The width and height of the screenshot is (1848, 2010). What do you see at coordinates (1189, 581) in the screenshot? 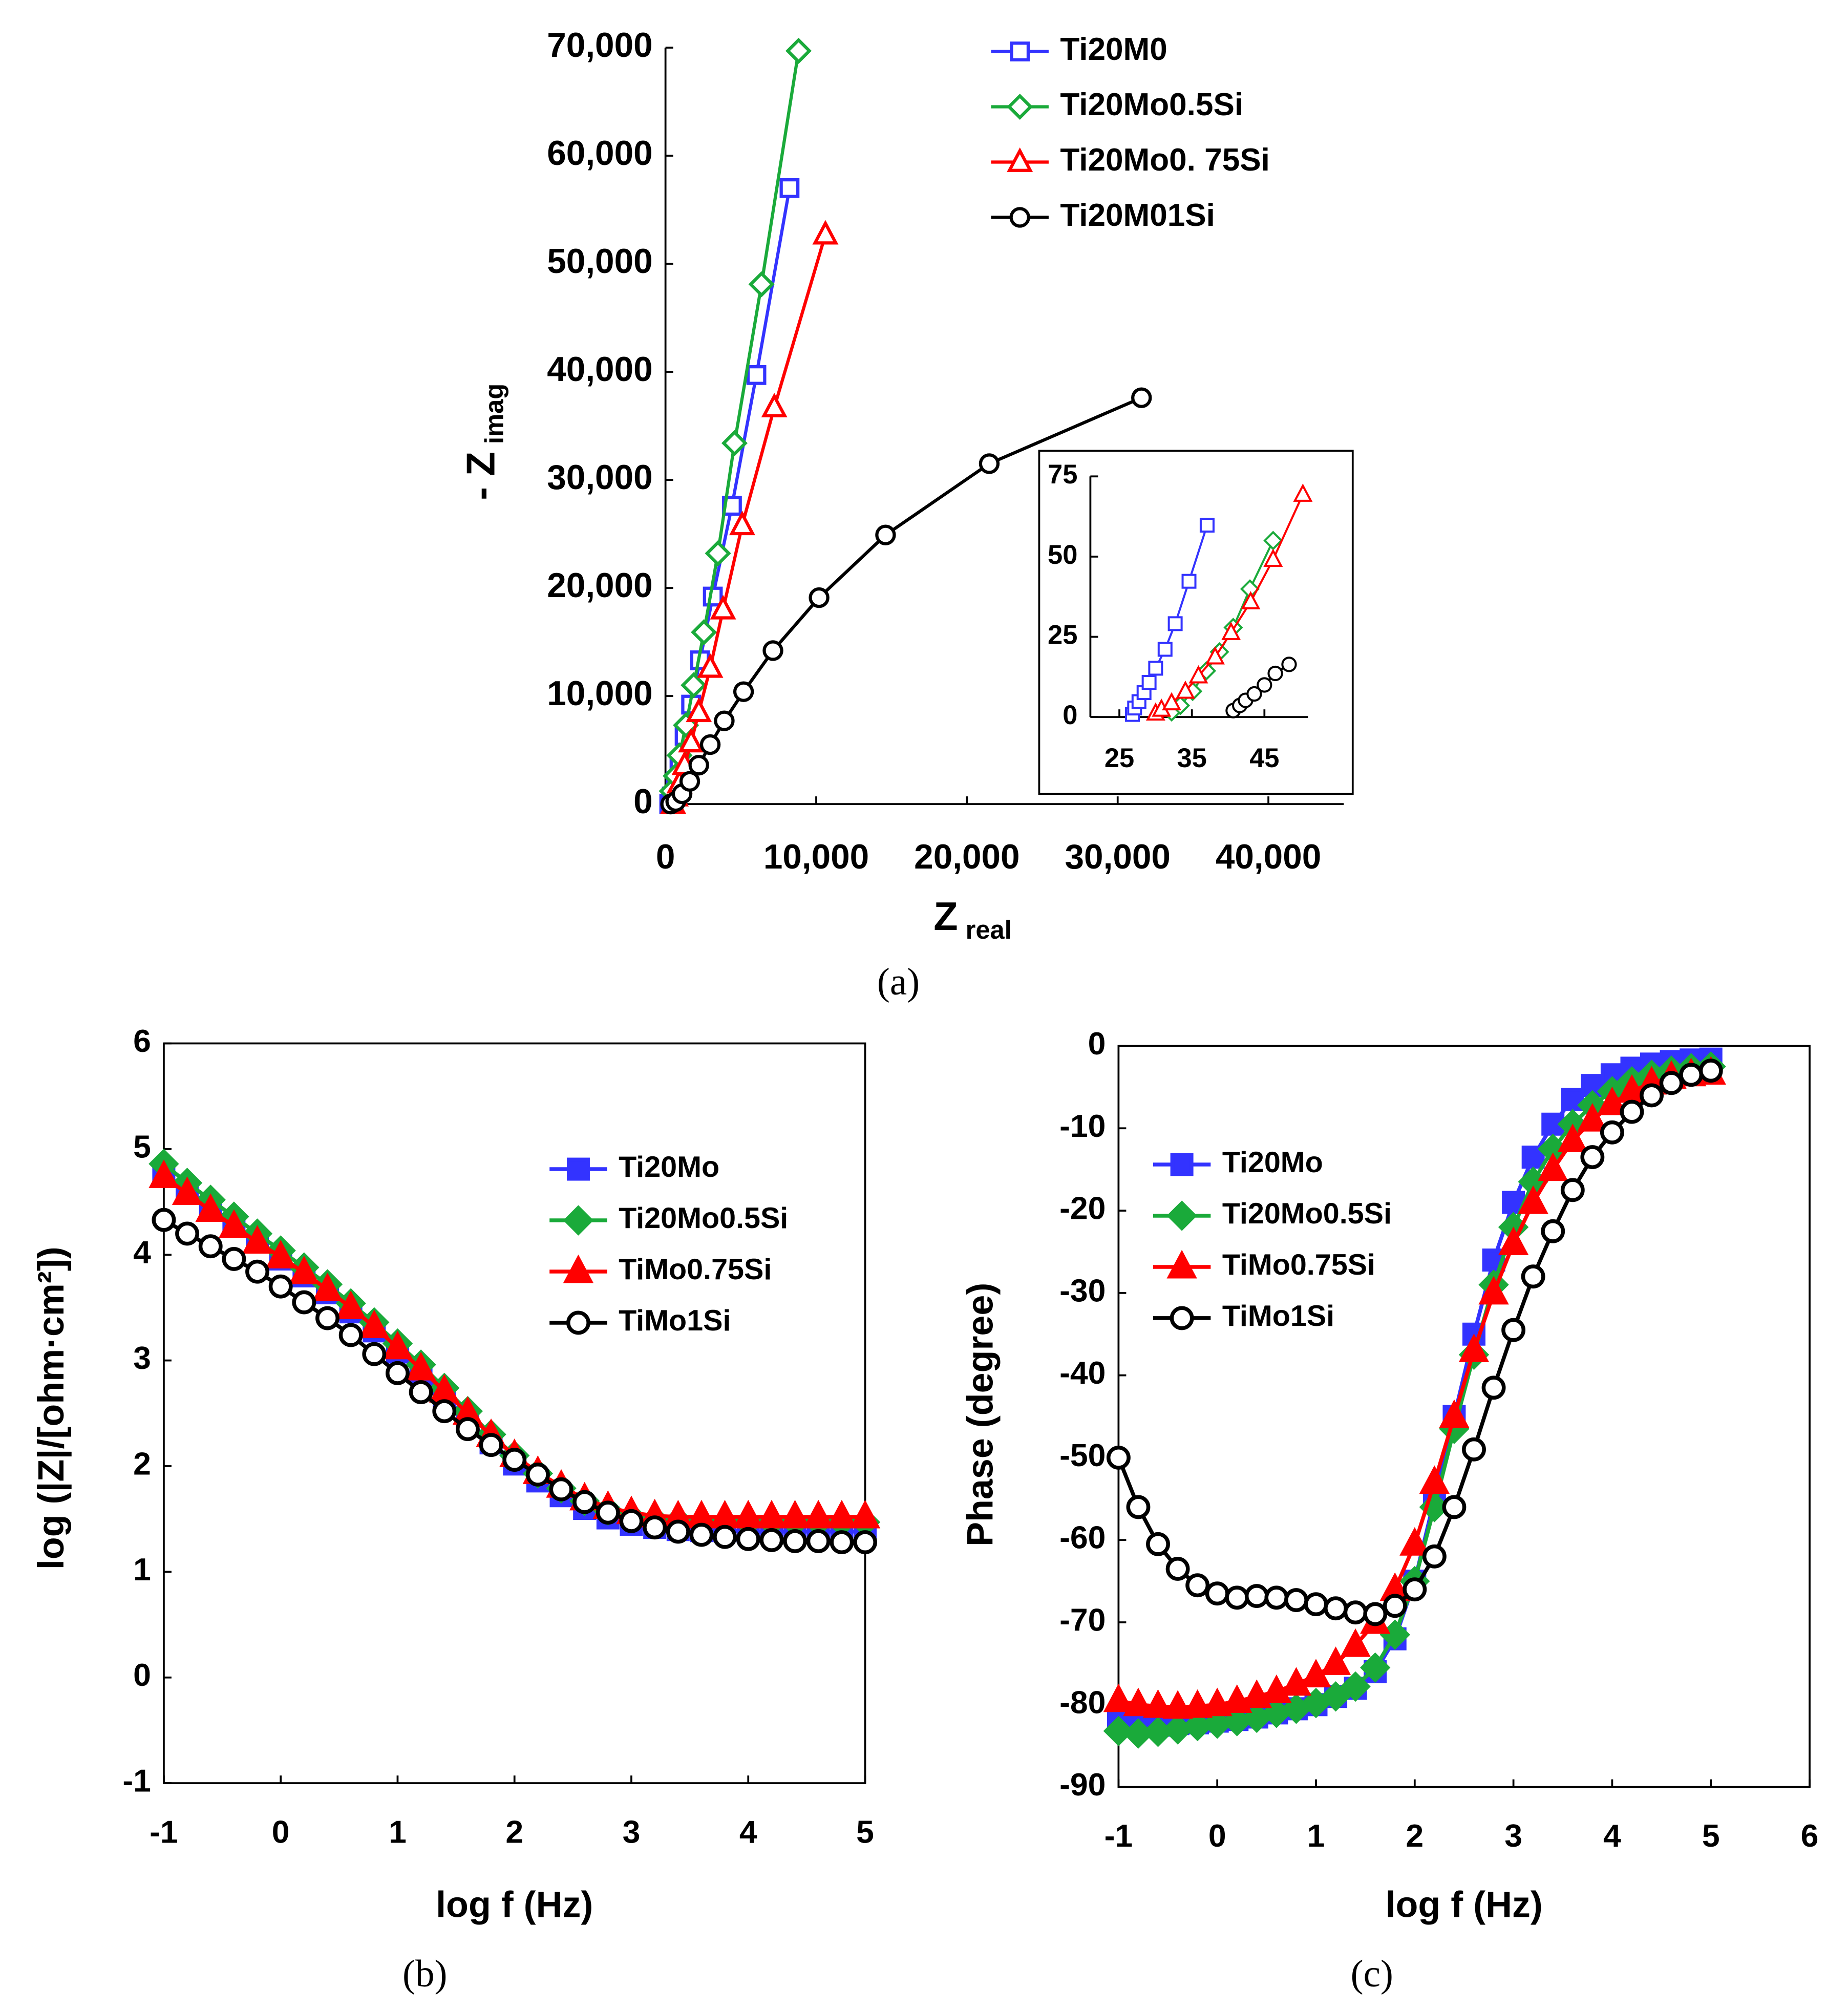
I see `marker-square` at bounding box center [1189, 581].